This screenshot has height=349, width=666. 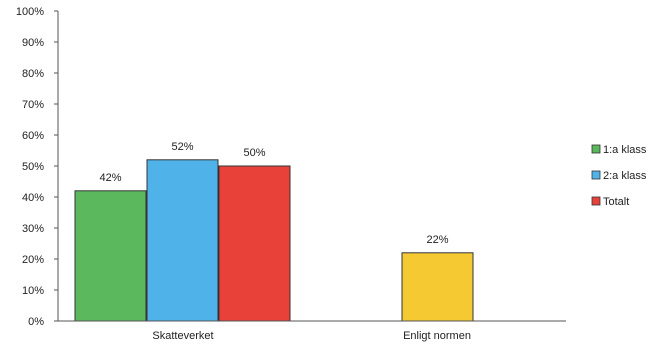 I want to click on y-tick-label: 30%, so click(x=33, y=229).